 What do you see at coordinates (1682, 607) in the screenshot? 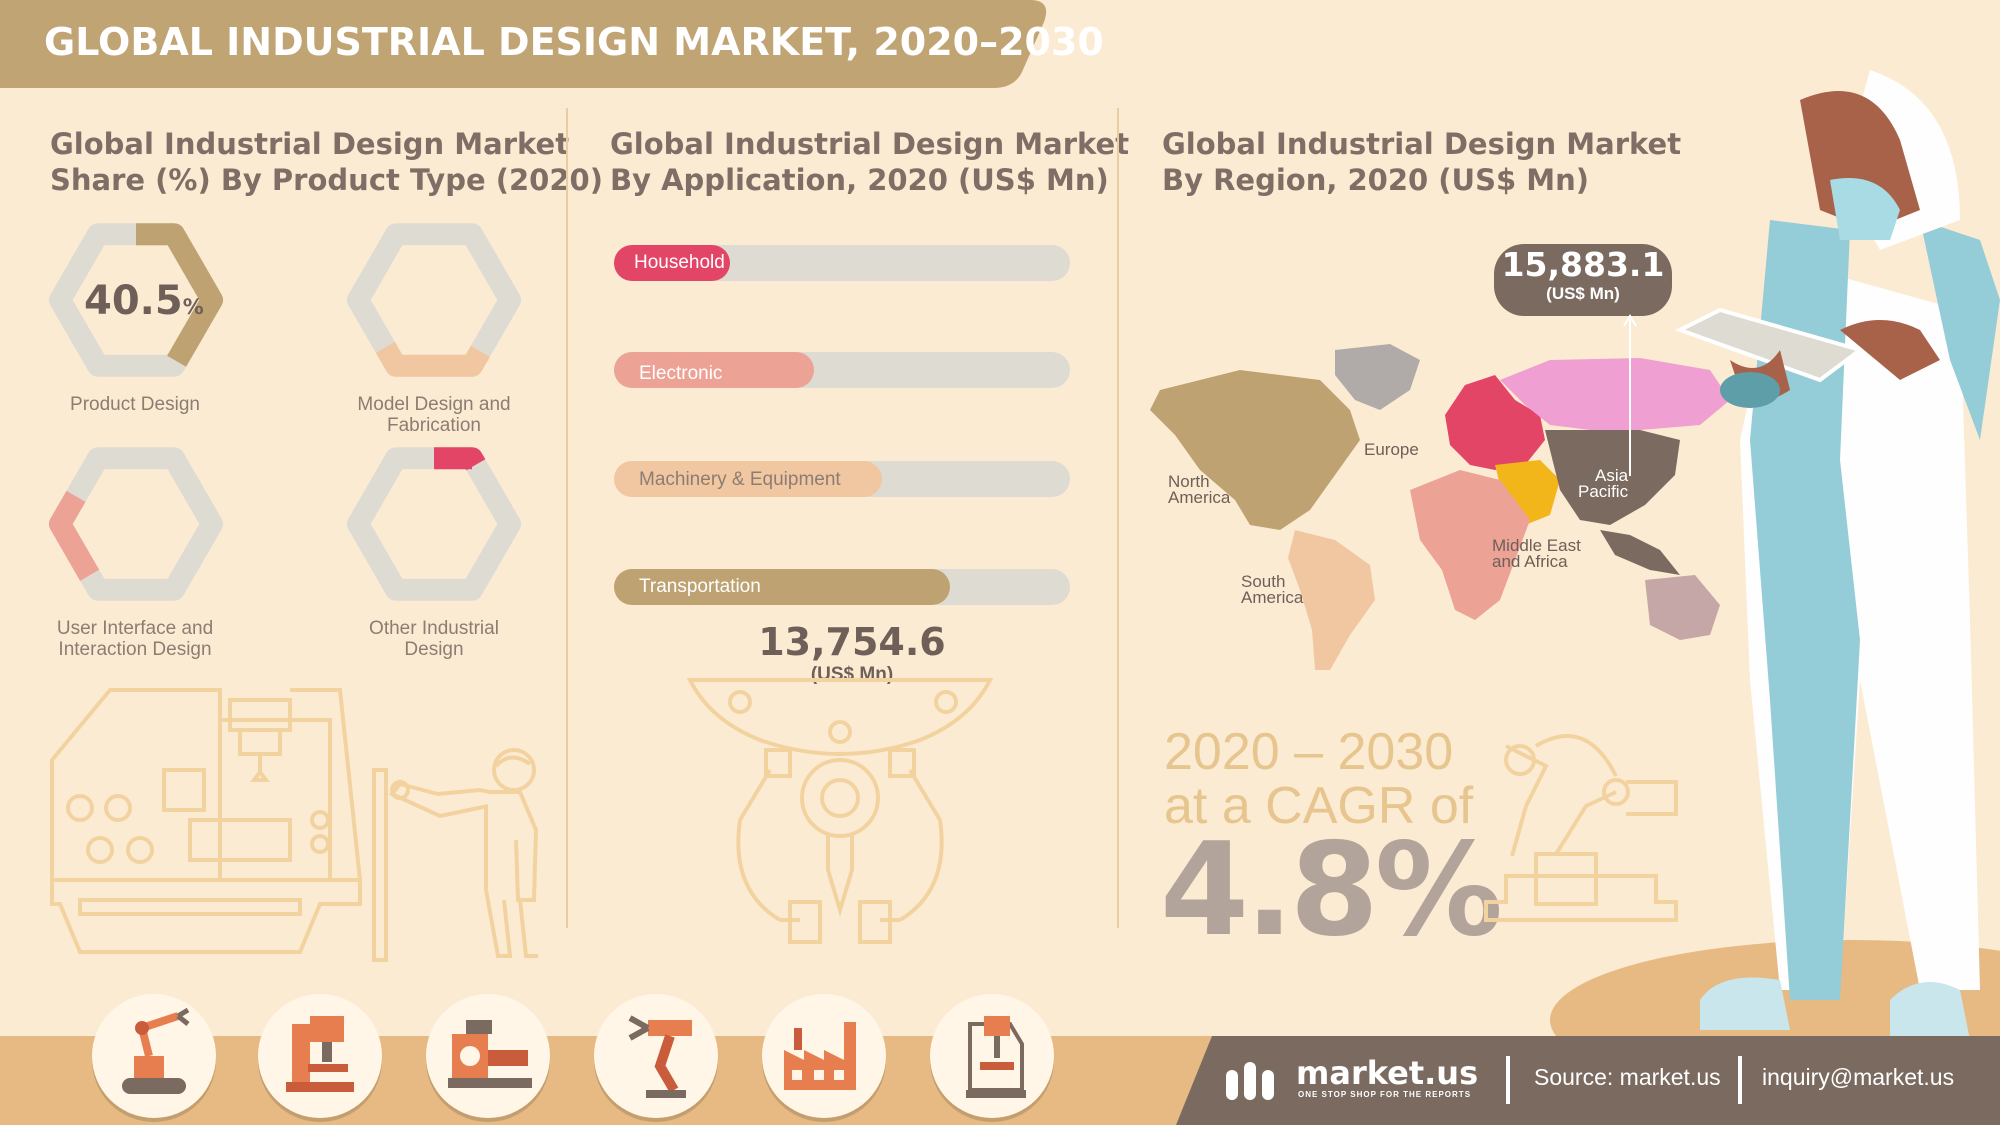
I see `map-australia` at bounding box center [1682, 607].